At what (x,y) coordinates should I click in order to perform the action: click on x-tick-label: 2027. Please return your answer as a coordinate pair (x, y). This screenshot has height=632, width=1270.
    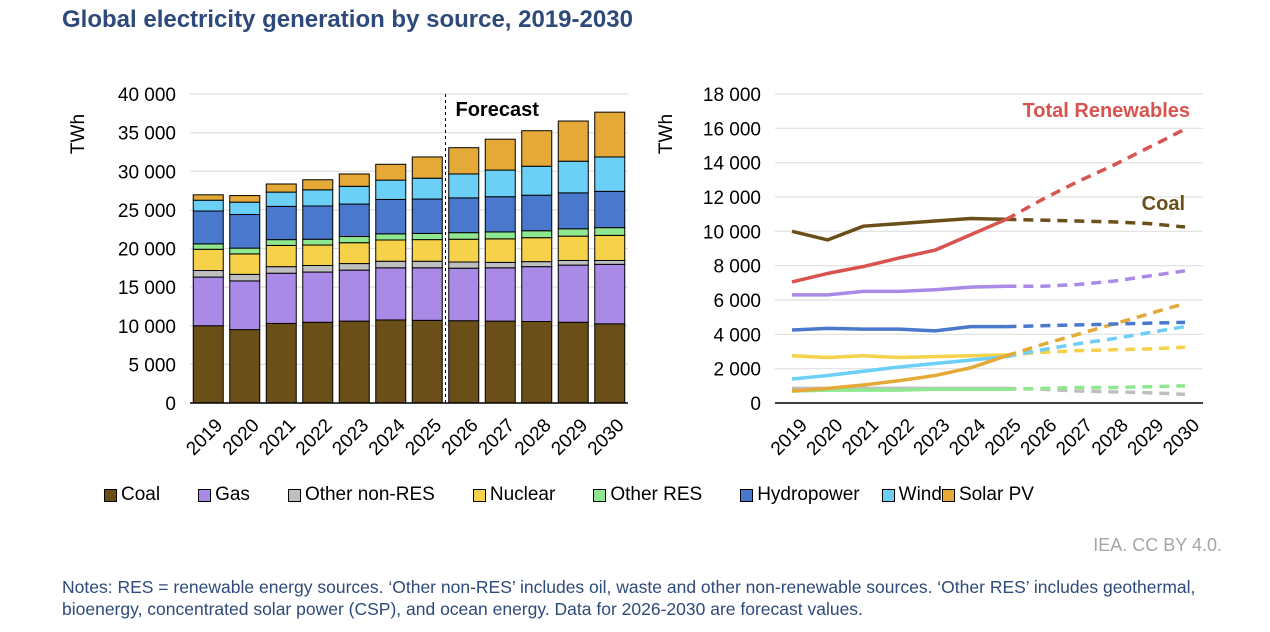
    Looking at the image, I should click on (1074, 437).